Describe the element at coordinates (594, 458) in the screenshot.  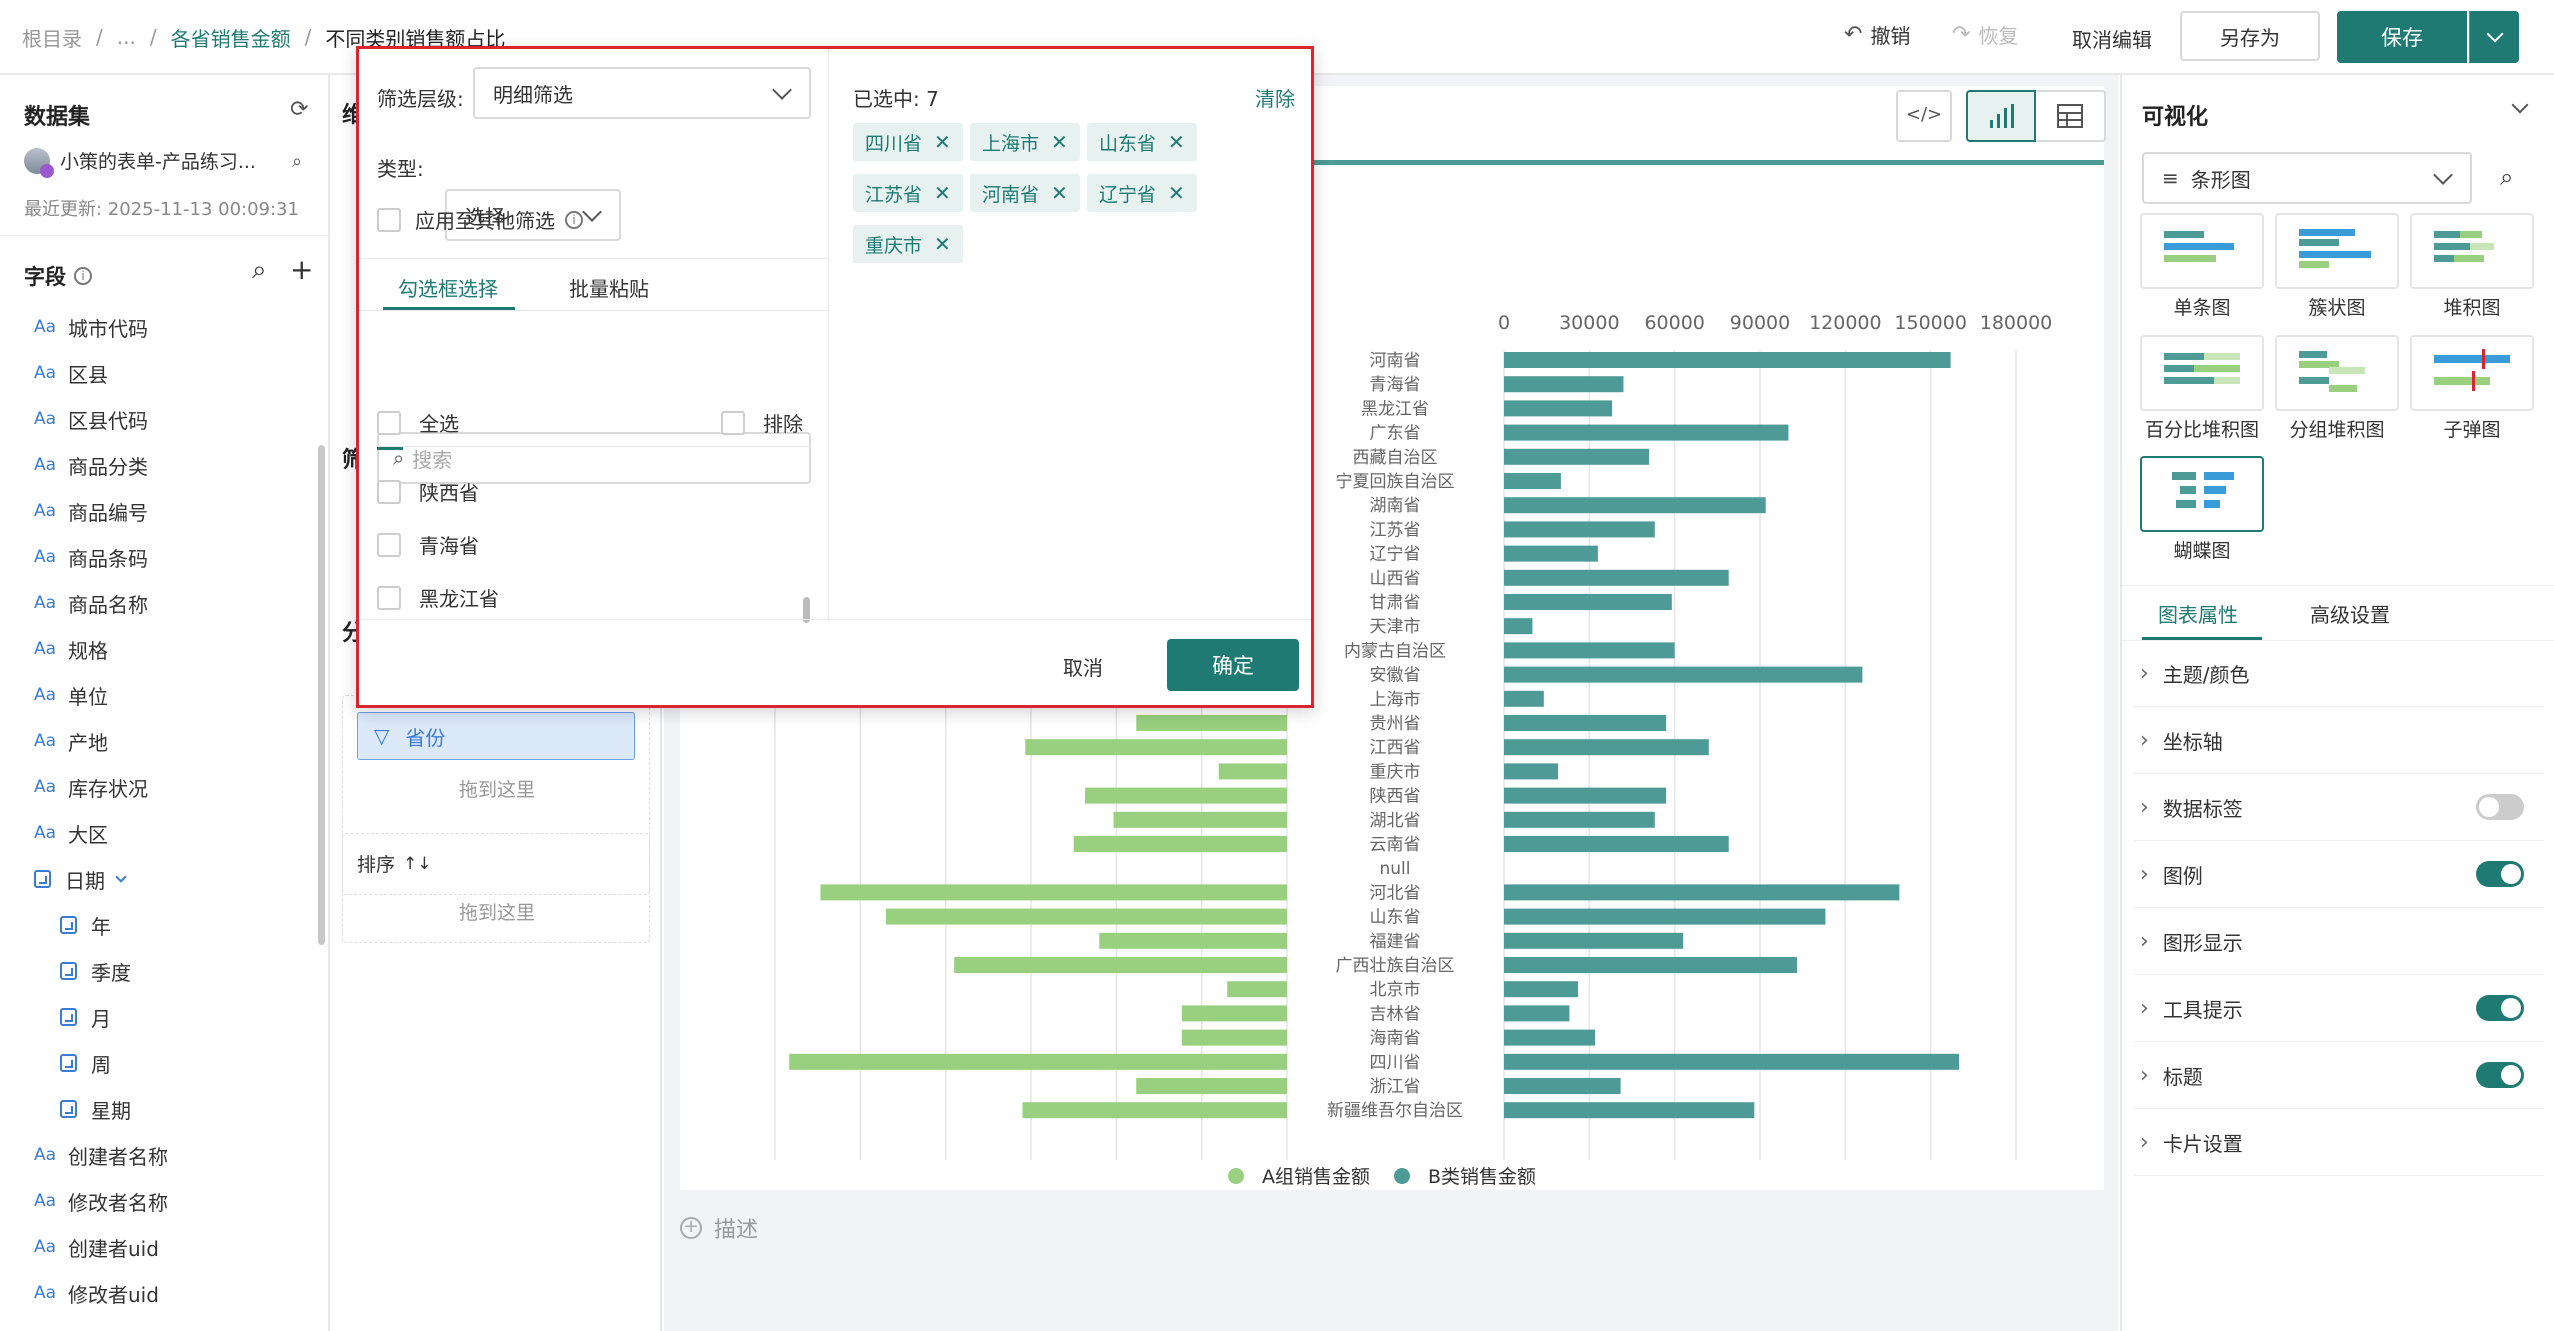
I see `filter-search-input: ⌕ 搜索` at that location.